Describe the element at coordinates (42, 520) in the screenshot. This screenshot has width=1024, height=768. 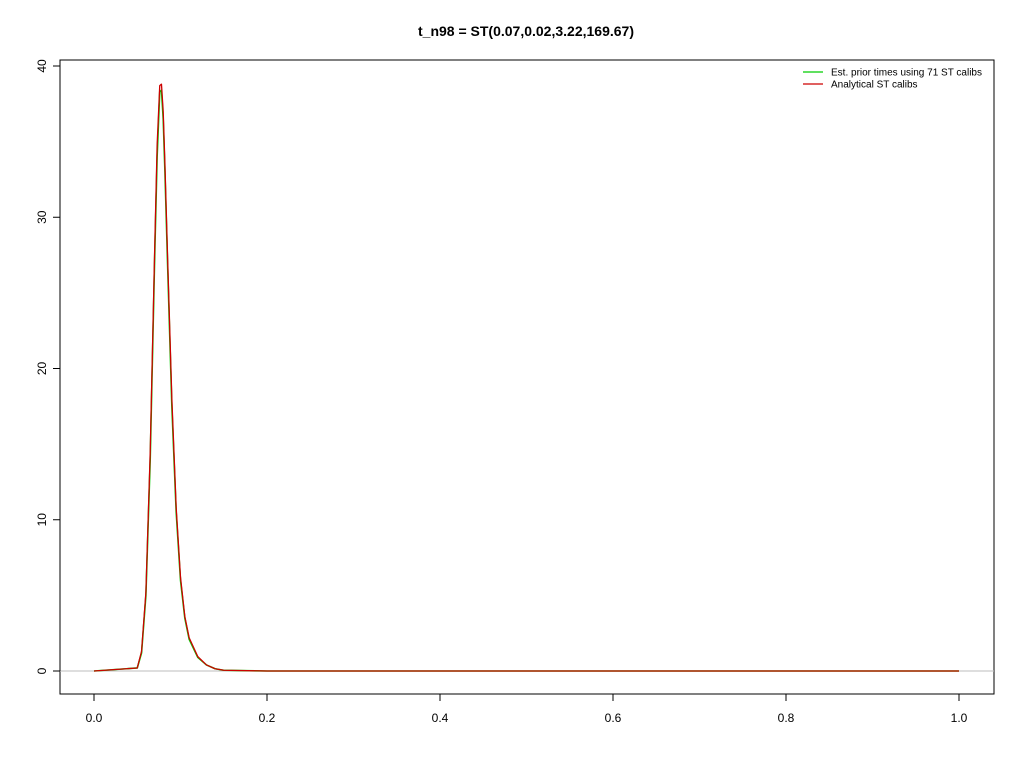
I see `y-tick-label: 10` at that location.